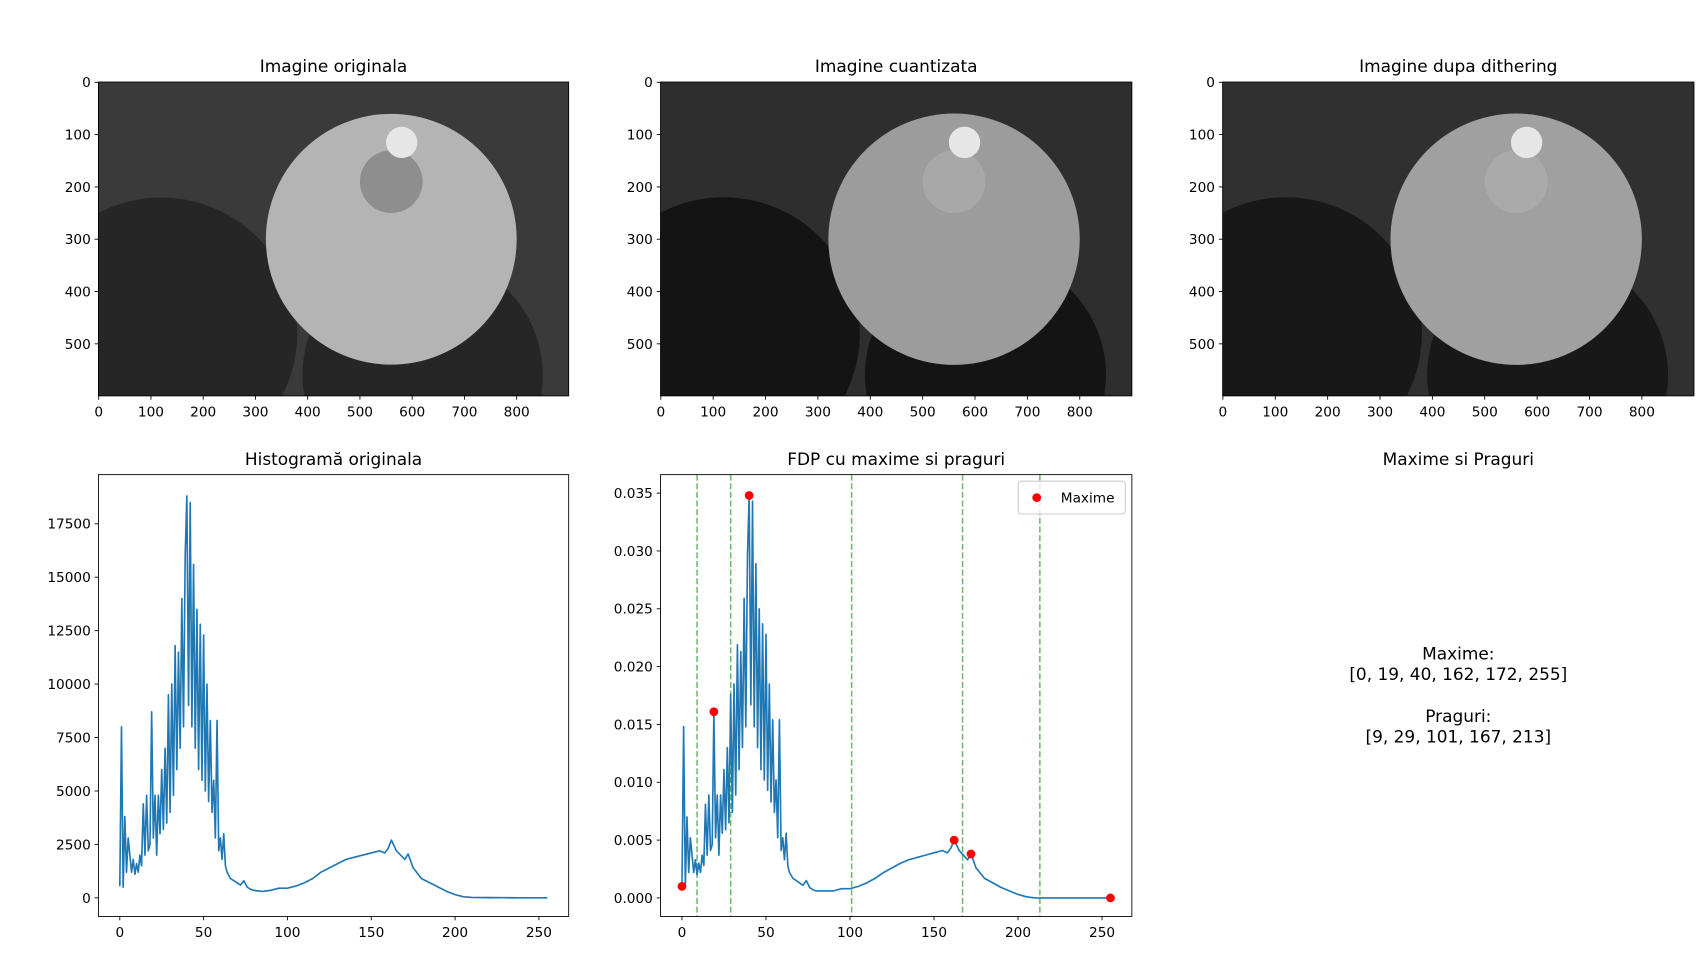 The width and height of the screenshot is (1706, 958). What do you see at coordinates (1088, 499) in the screenshot?
I see `legend-label: Maxime` at bounding box center [1088, 499].